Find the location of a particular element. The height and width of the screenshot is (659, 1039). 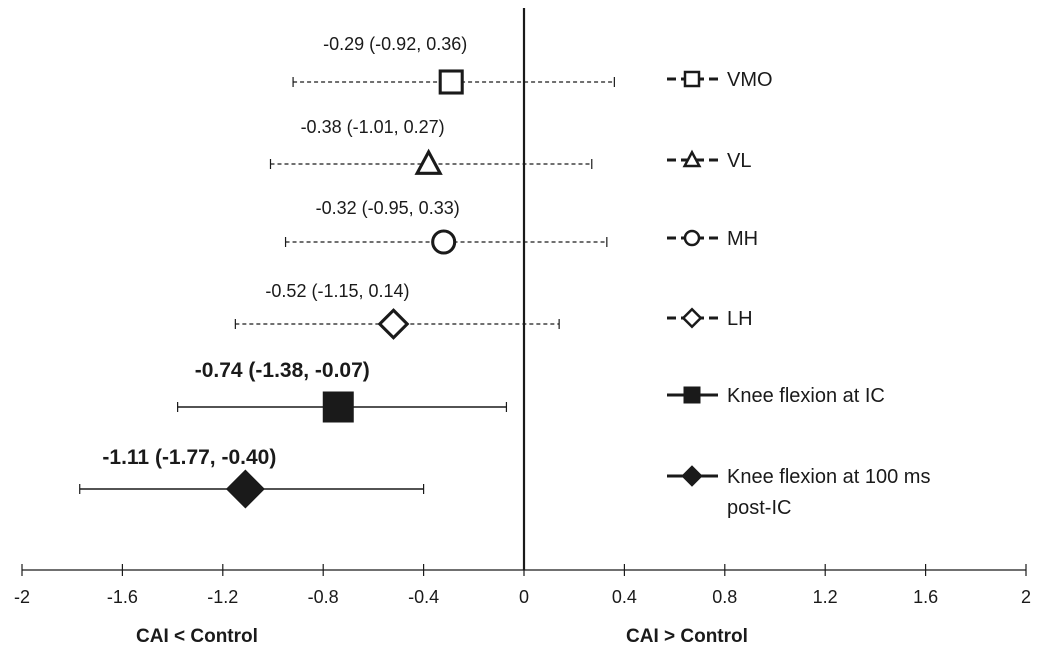

legend-label: post-IC is located at coordinates (759, 508).